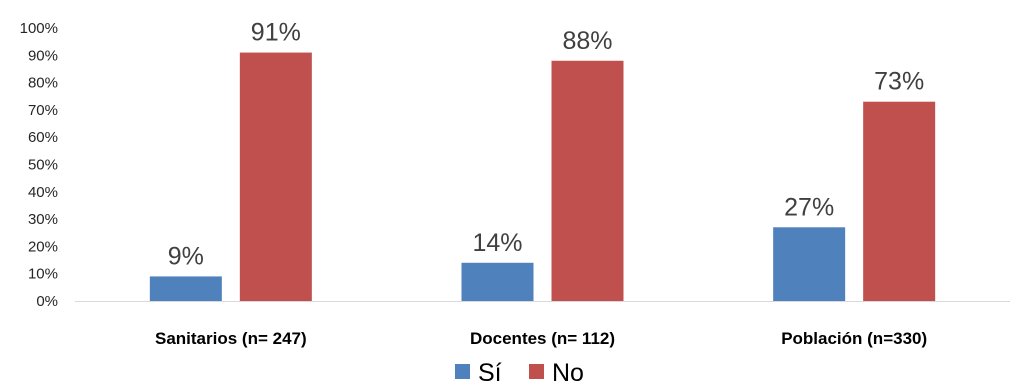  What do you see at coordinates (43, 83) in the screenshot?
I see `y-tick-label: 80%` at bounding box center [43, 83].